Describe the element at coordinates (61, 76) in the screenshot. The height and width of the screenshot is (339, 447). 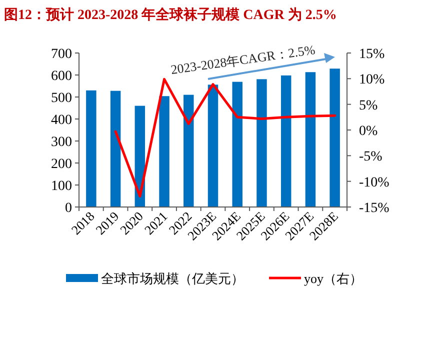
I see `y-tick-label: 600` at that location.